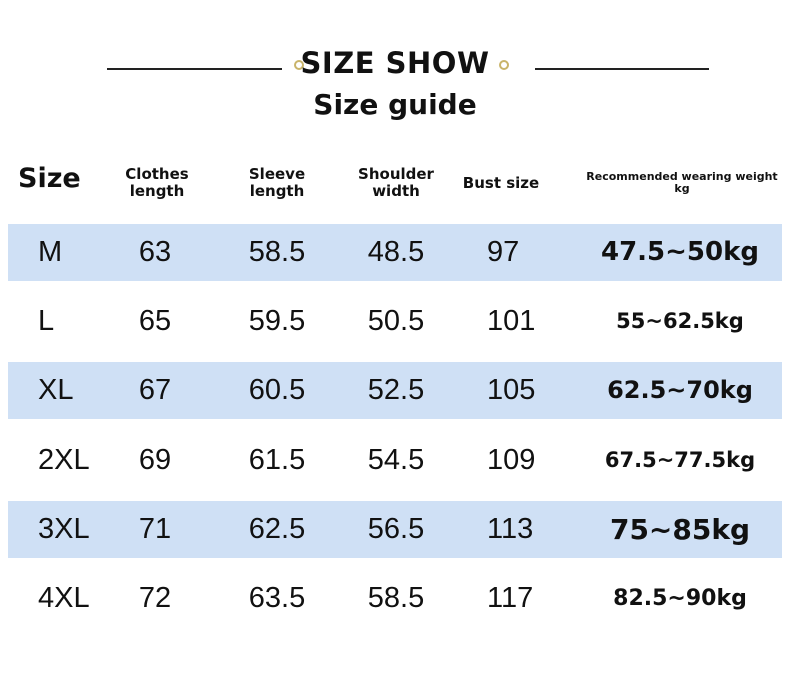 Image resolution: width=790 pixels, height=683 pixels. What do you see at coordinates (277, 321) in the screenshot?
I see `table-cell: 59.5` at bounding box center [277, 321].